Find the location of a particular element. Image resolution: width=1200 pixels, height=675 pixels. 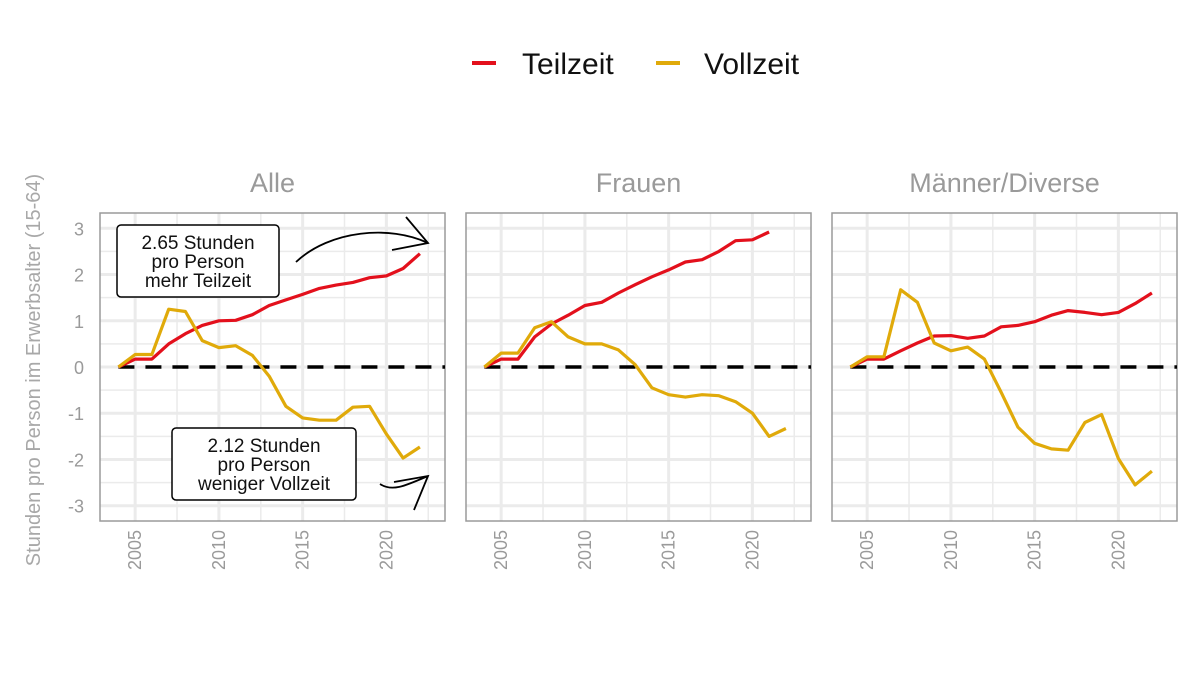

panel-title: Männer/Diverse is located at coordinates (1004, 183).